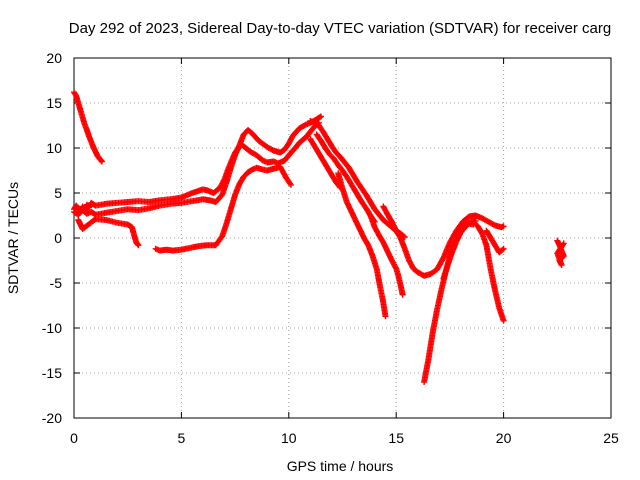 This screenshot has height=480, width=640. I want to click on x-tick-label: 25, so click(611, 438).